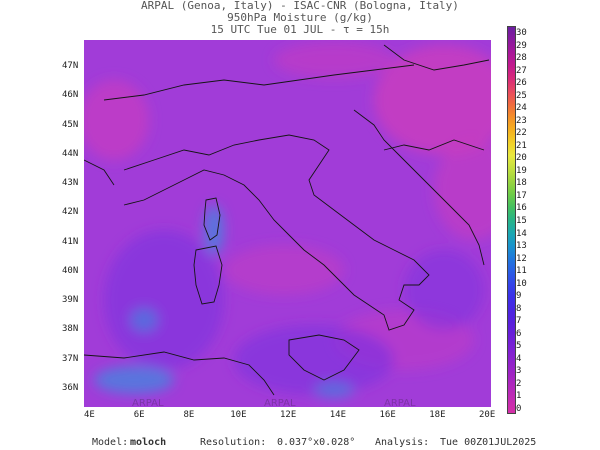 This screenshot has height=450, width=600. What do you see at coordinates (521, 183) in the screenshot?
I see `colorbar-tick-label: 18` at bounding box center [521, 183].